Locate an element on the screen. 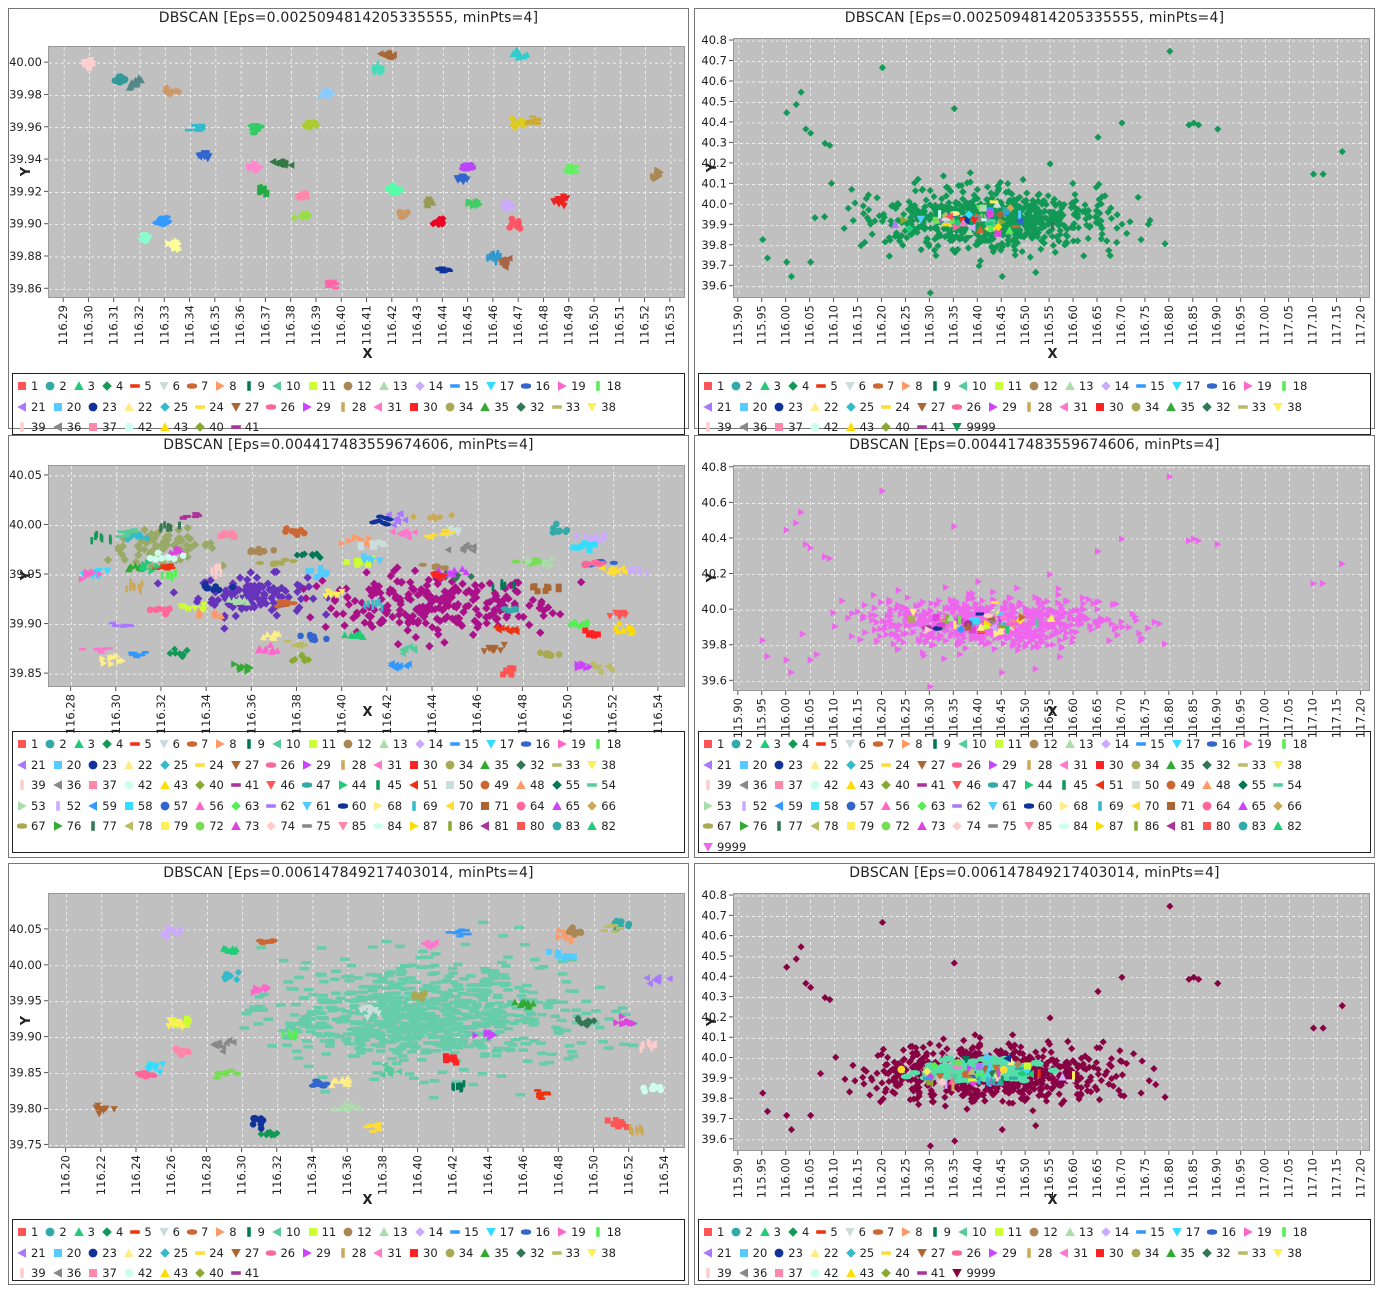 The height and width of the screenshot is (1303, 1385). legend-label: 32 is located at coordinates (1223, 407).